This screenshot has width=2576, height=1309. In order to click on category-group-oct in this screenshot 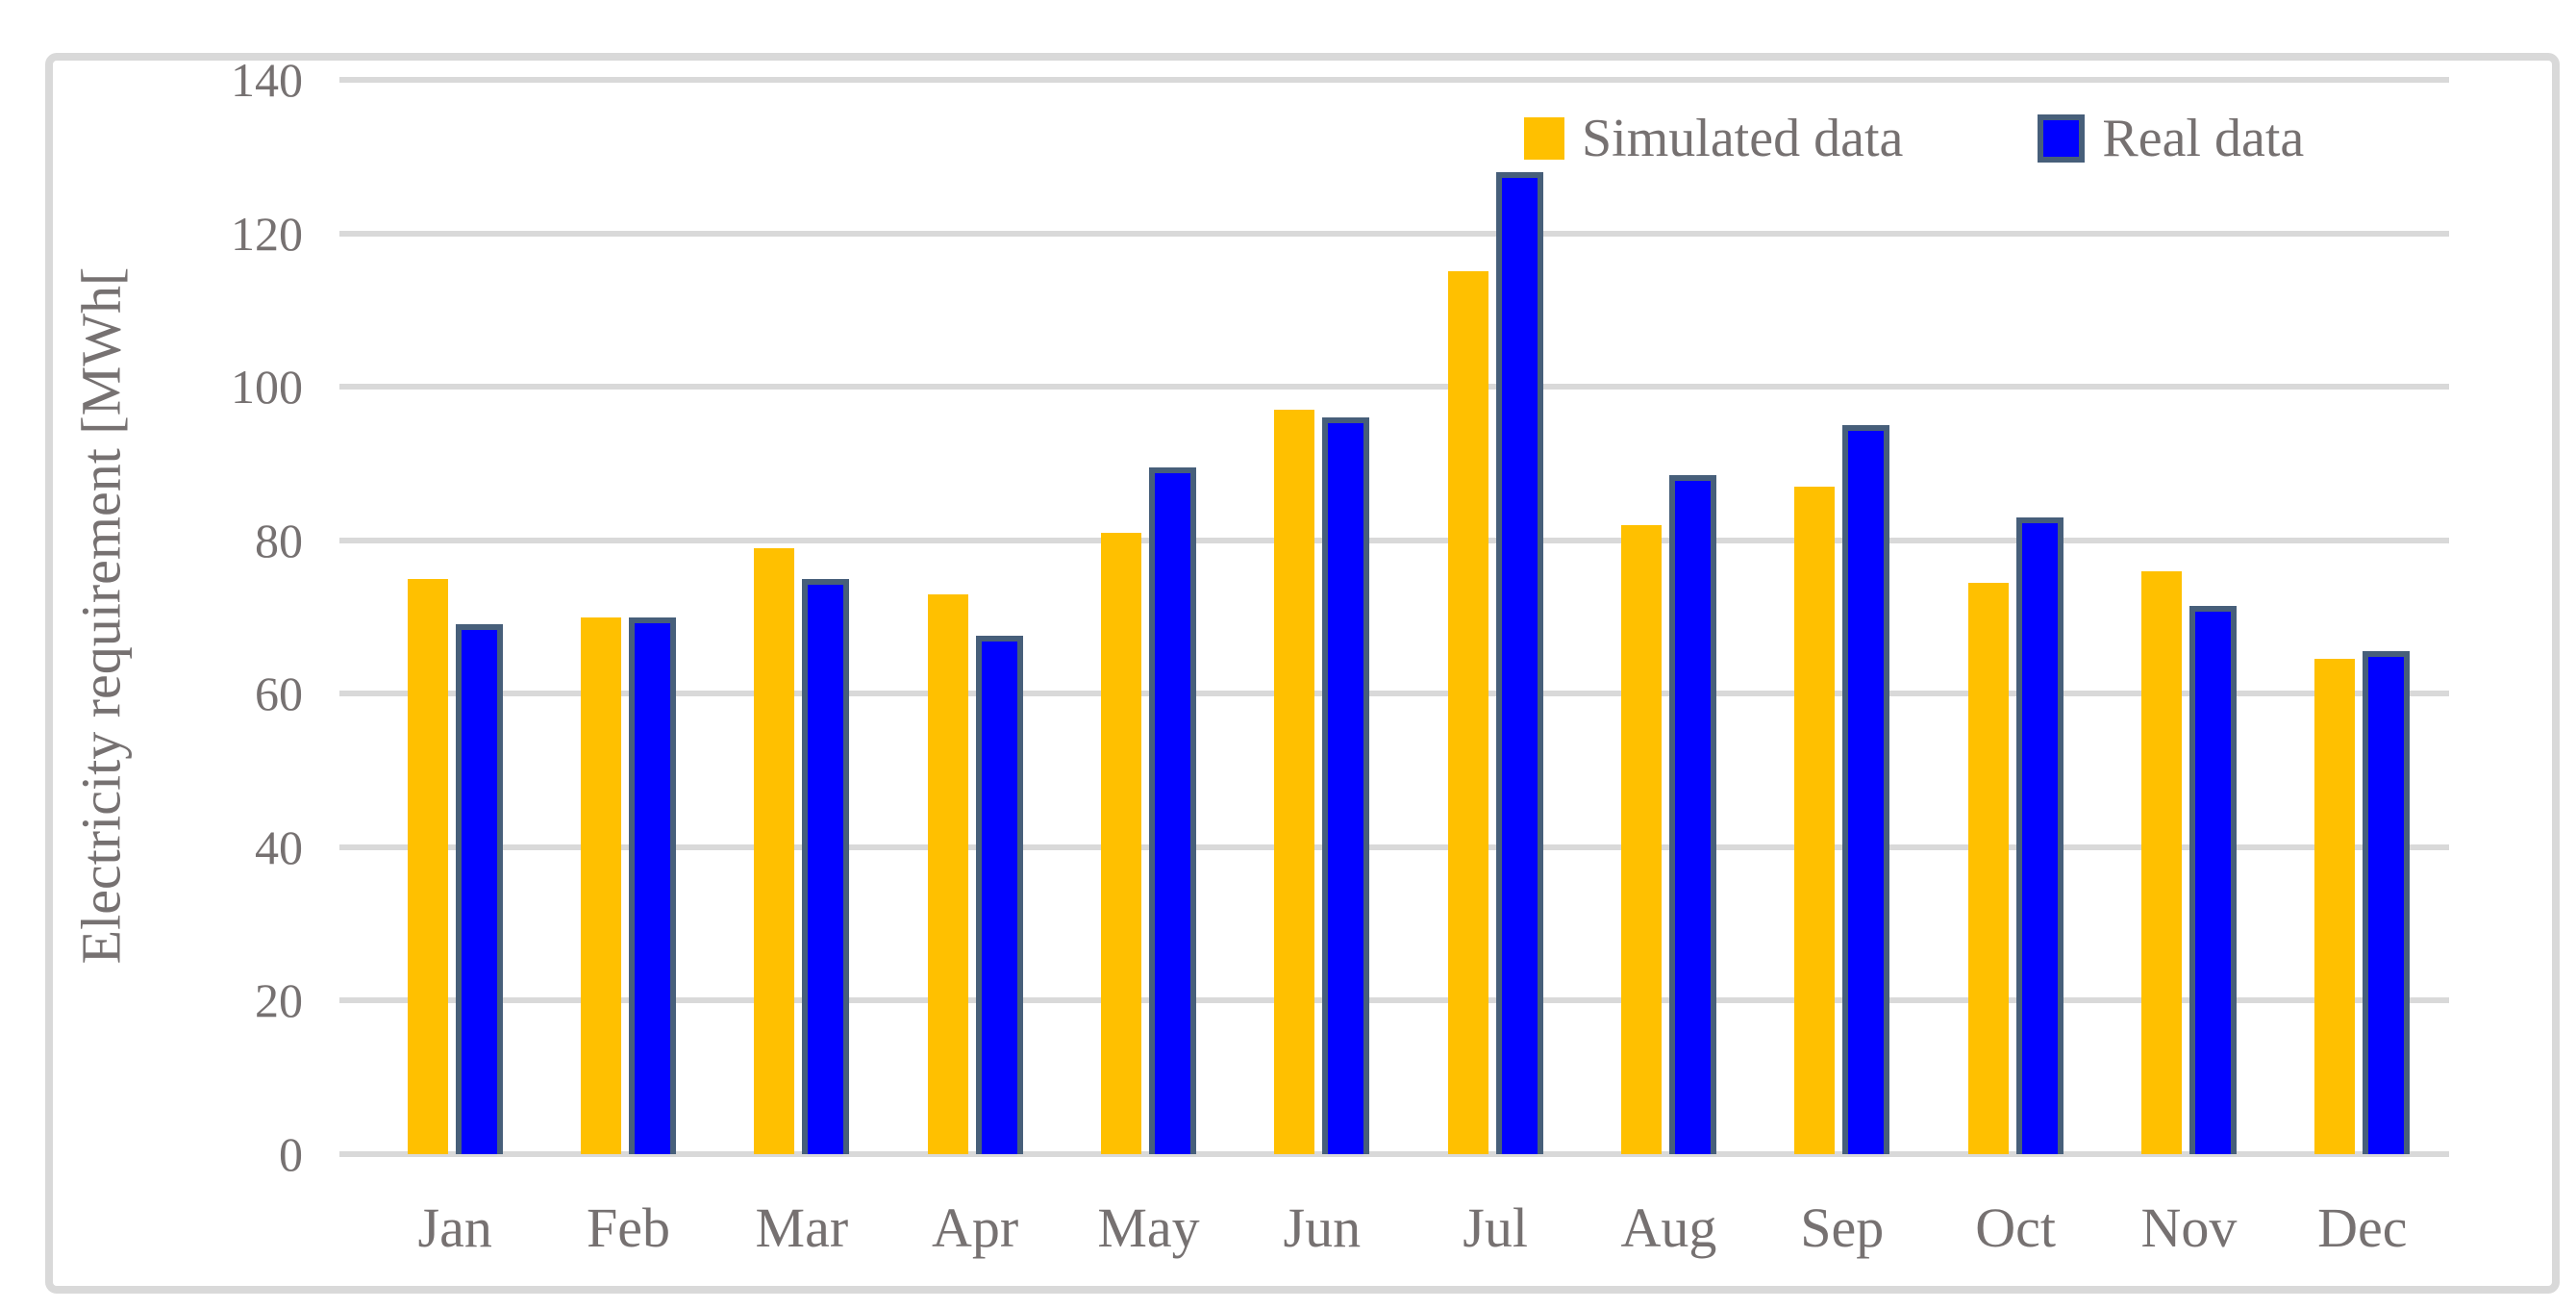, I will do `click(2015, 617)`.